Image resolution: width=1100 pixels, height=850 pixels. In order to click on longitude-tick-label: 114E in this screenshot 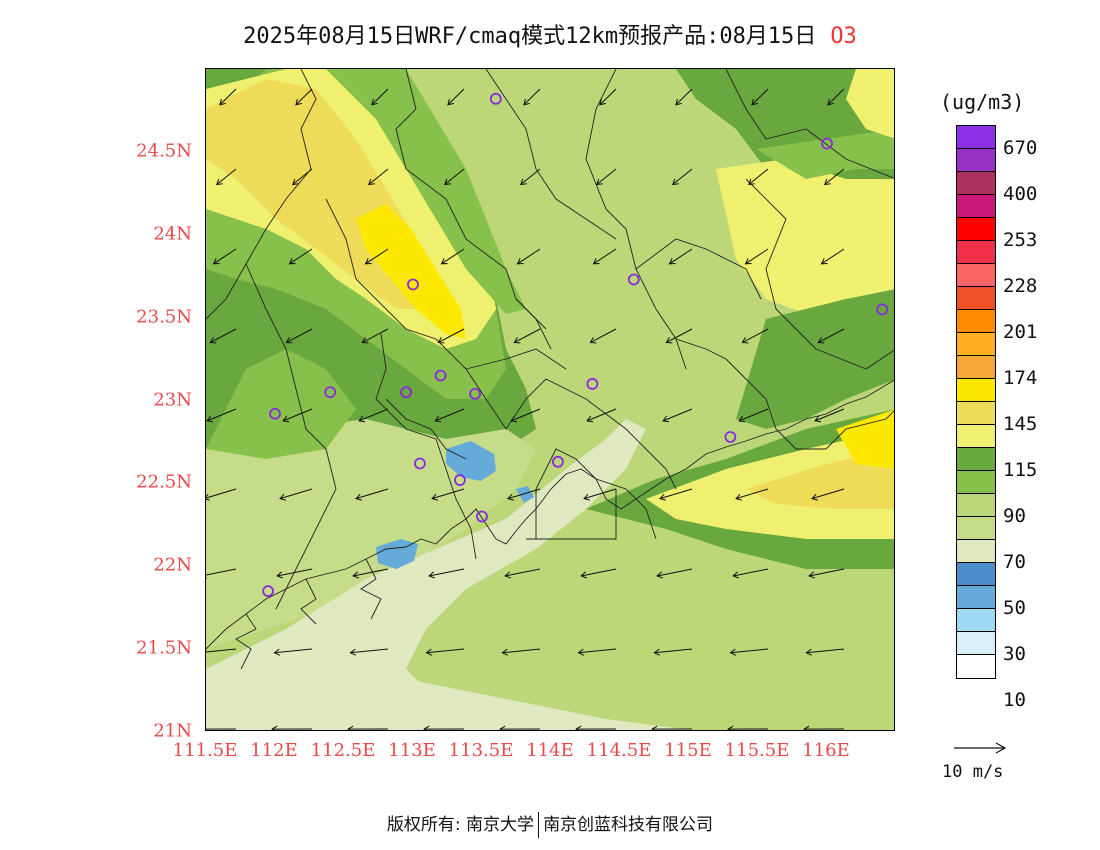, I will do `click(550, 750)`.